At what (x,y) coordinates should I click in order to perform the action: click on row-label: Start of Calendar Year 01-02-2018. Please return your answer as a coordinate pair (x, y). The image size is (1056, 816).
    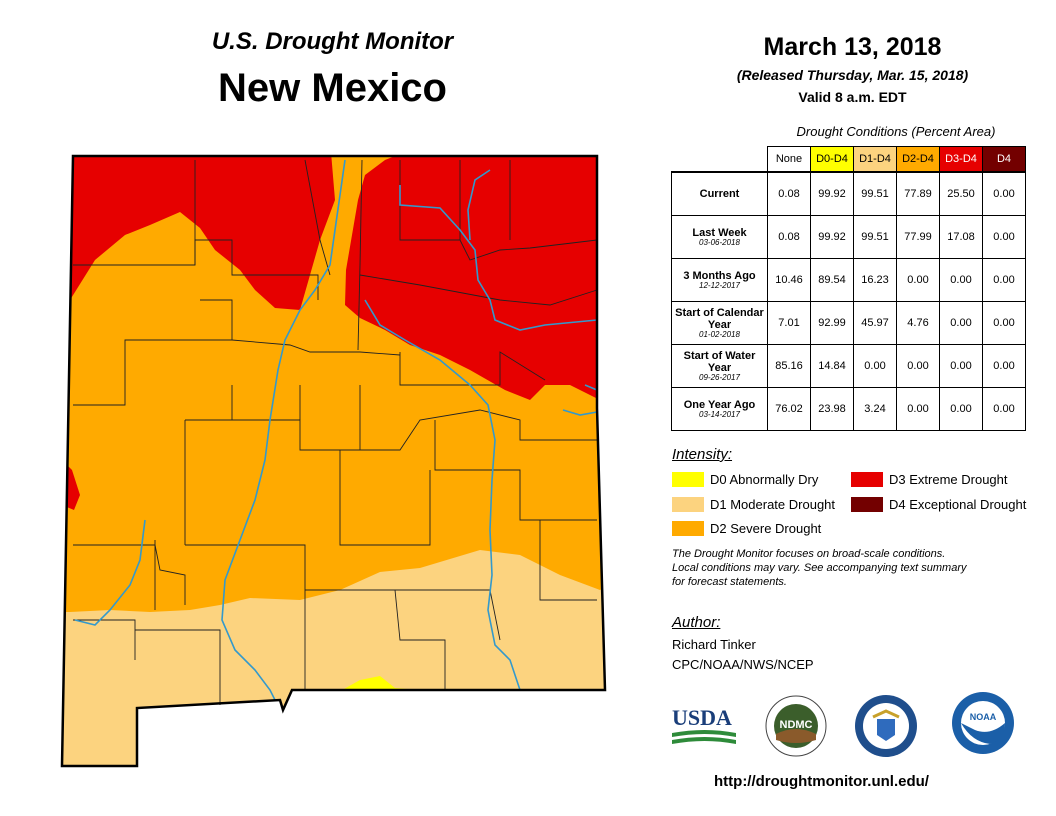
    Looking at the image, I should click on (719, 323).